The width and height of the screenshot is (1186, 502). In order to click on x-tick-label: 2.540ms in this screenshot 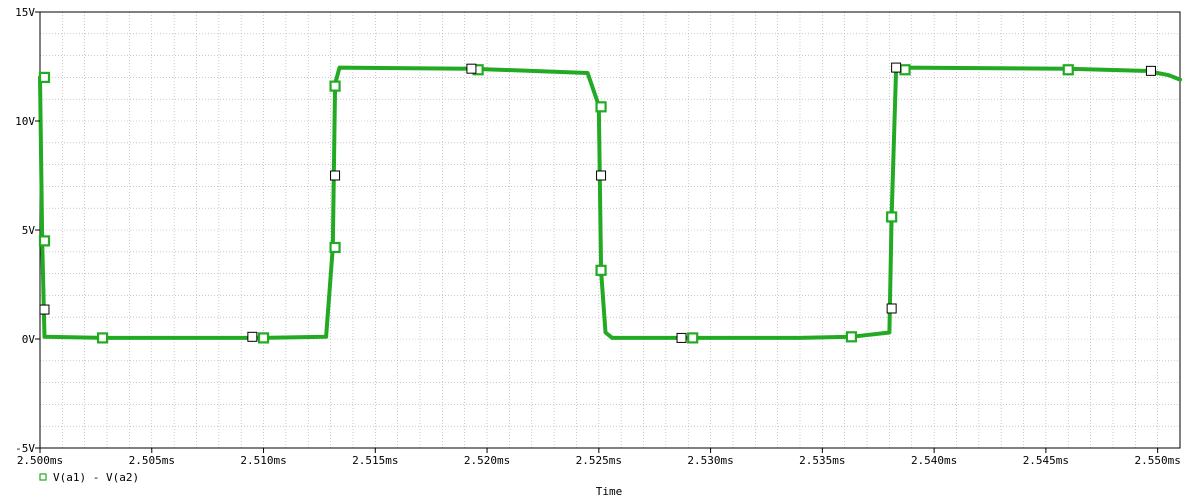, I will do `click(934, 460)`.